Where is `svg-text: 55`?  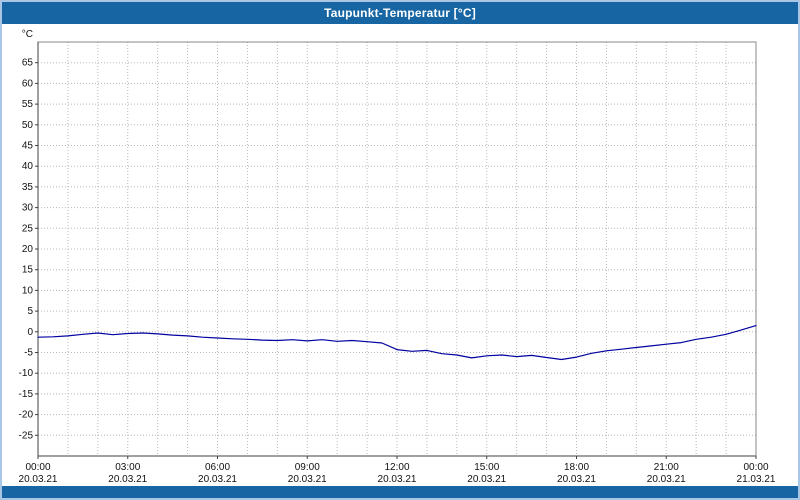 svg-text: 55 is located at coordinates (28, 104).